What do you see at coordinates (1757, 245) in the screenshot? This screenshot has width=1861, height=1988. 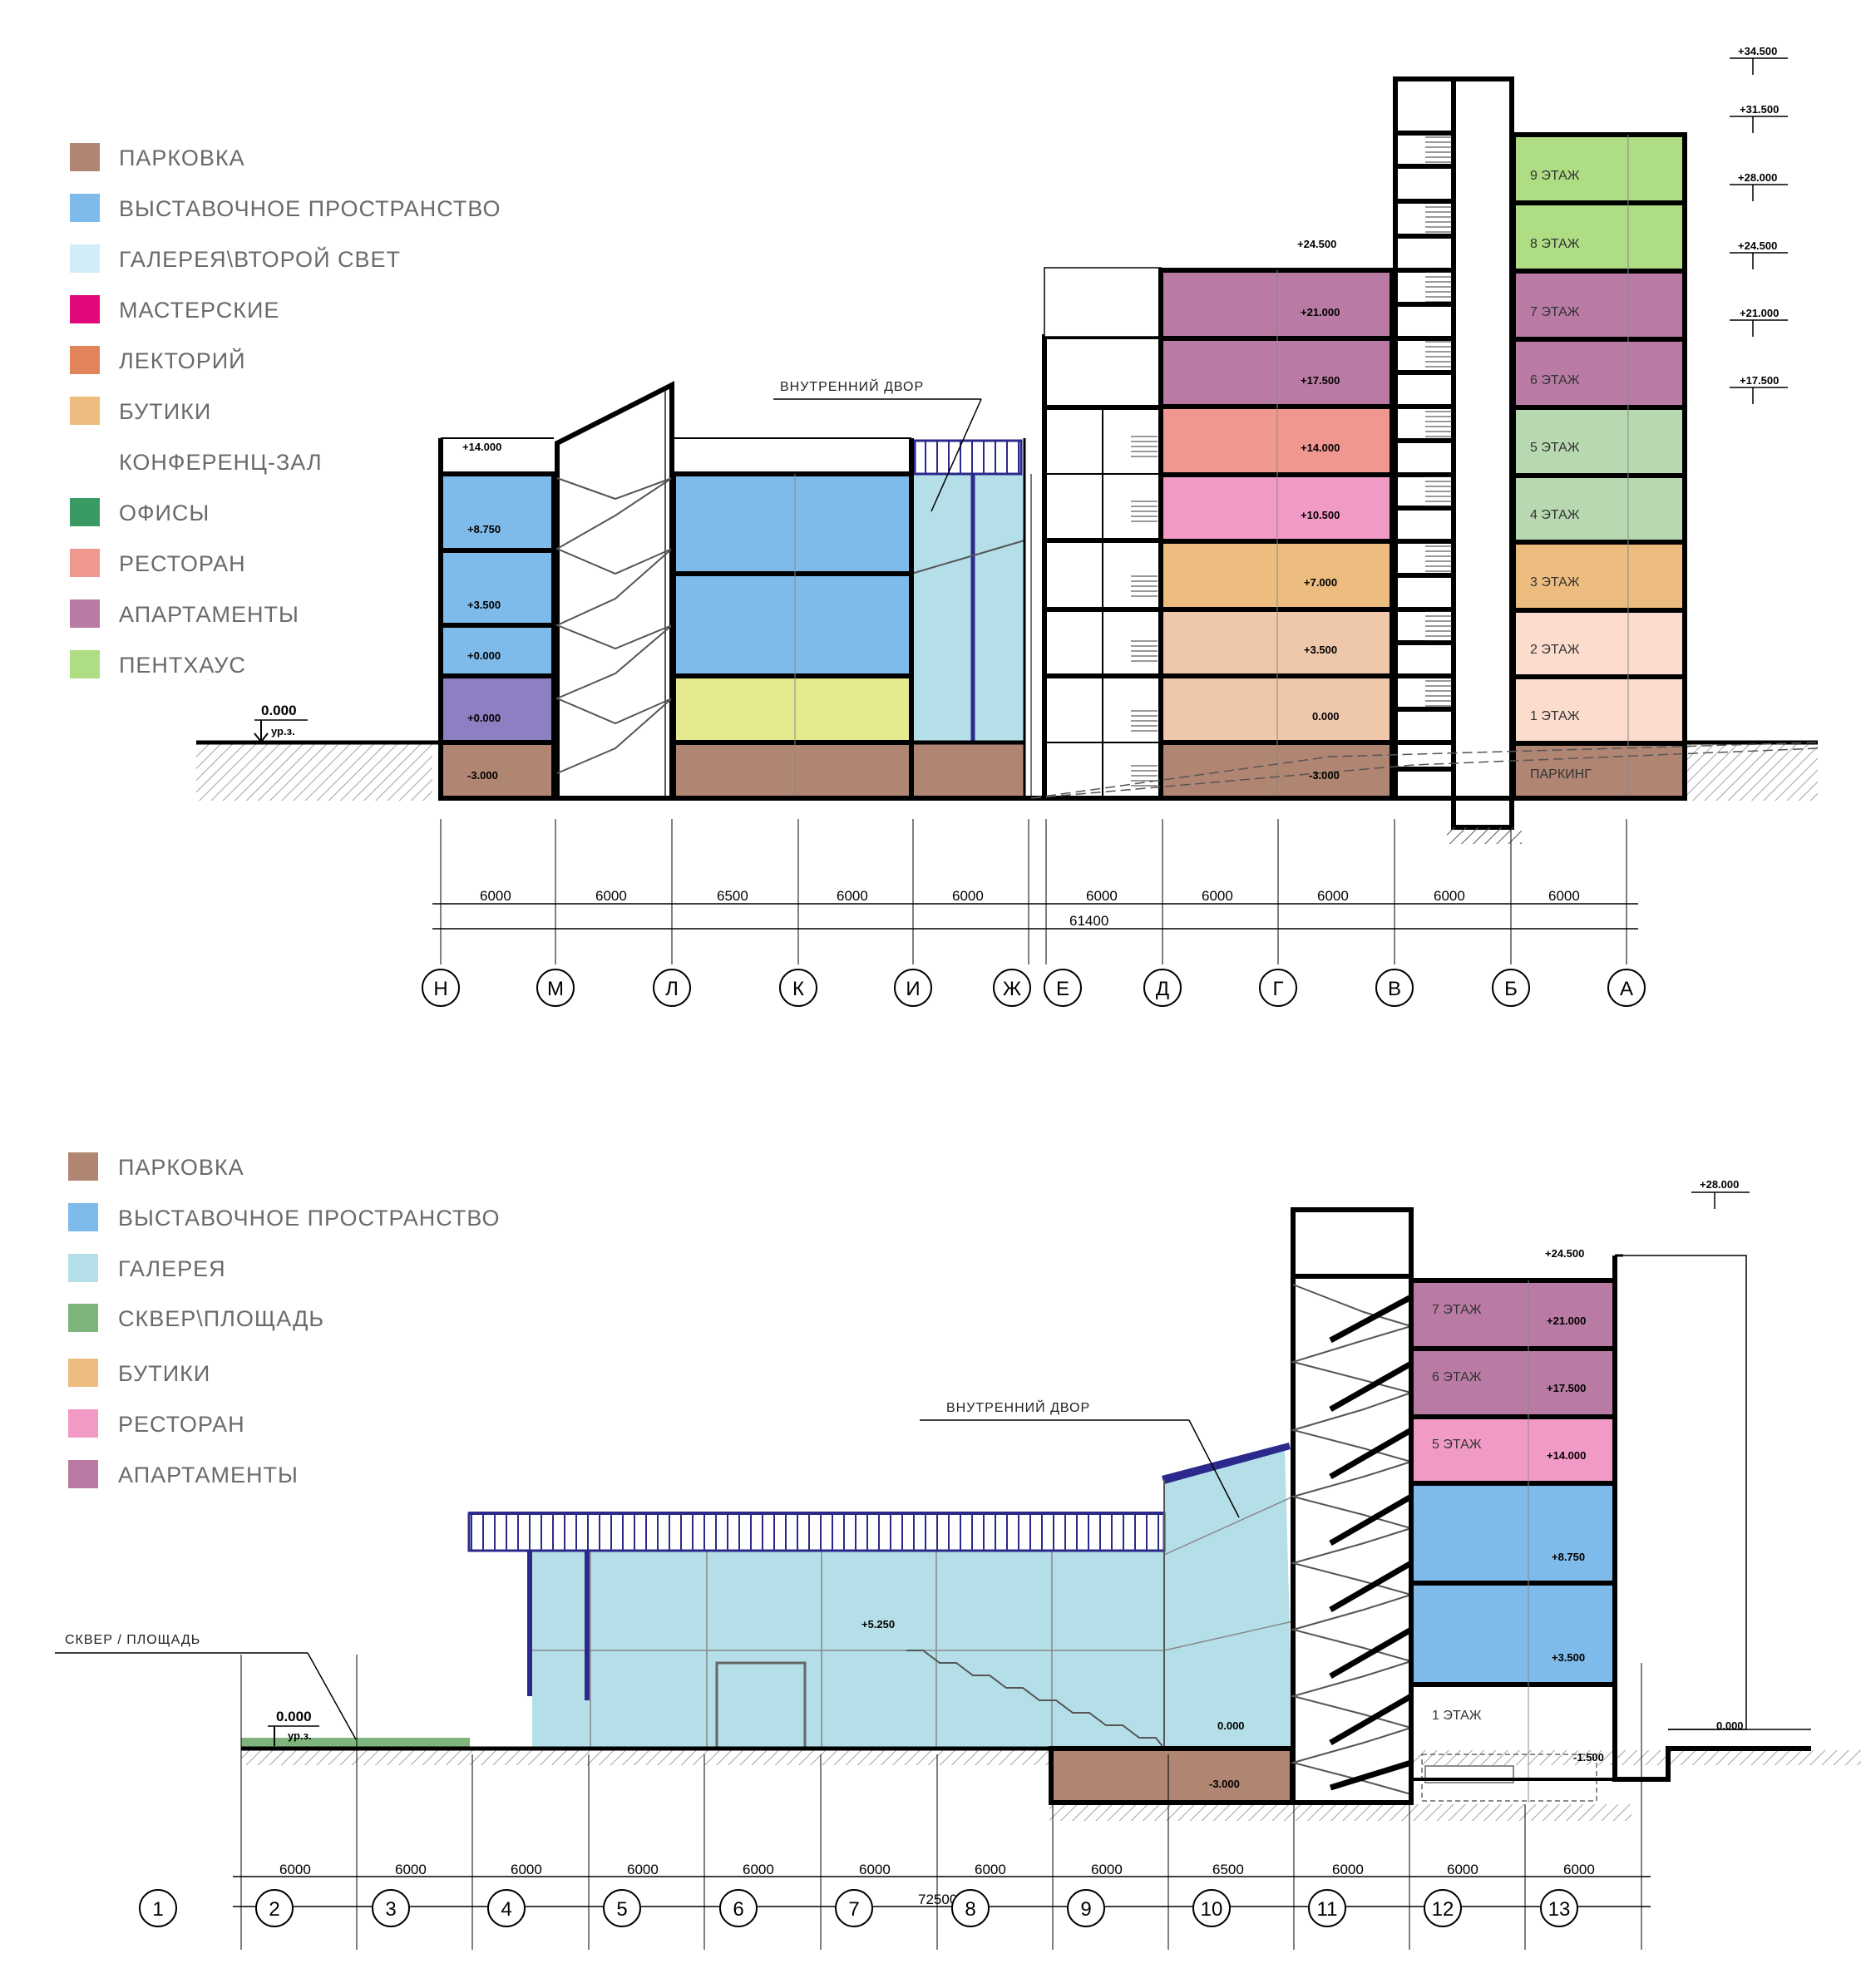 I see `svg-text: +24.500` at bounding box center [1757, 245].